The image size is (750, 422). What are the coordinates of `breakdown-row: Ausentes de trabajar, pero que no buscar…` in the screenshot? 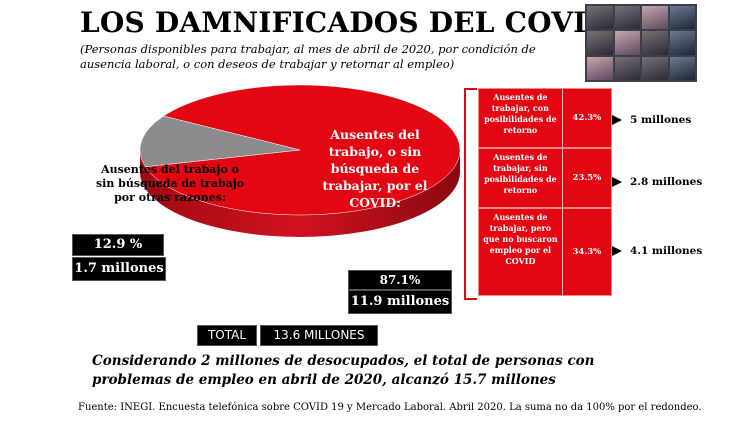 It's located at (545, 252).